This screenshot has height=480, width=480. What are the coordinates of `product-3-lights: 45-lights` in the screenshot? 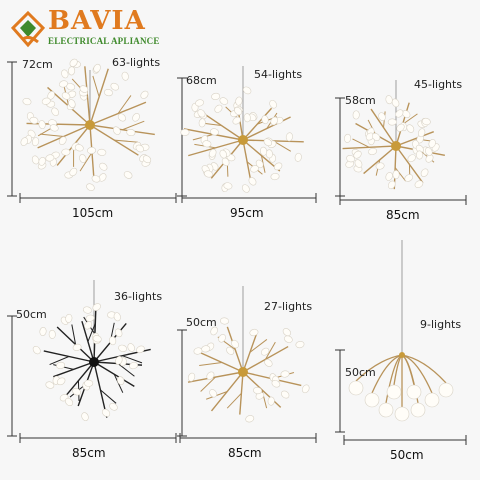 It's located at (438, 84).